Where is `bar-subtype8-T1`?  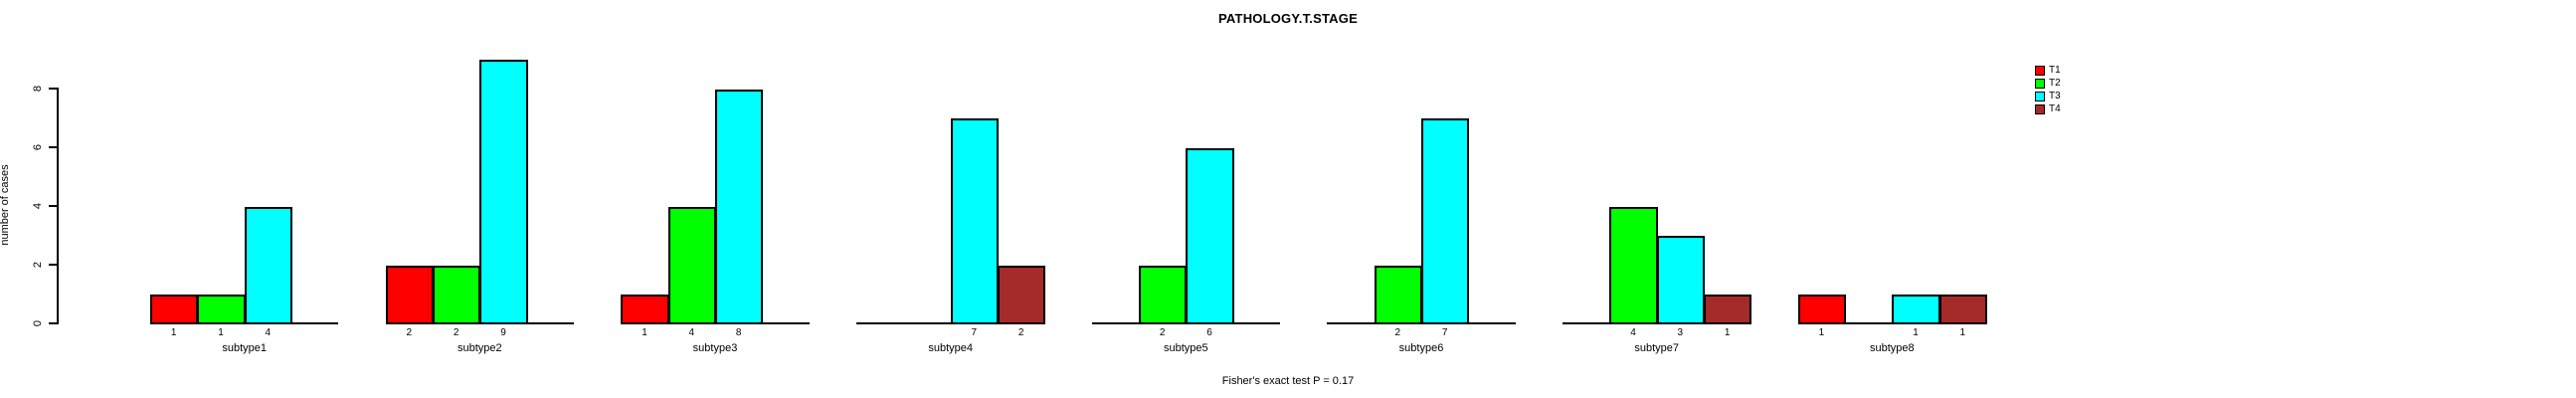 bar-subtype8-T1 is located at coordinates (1822, 309).